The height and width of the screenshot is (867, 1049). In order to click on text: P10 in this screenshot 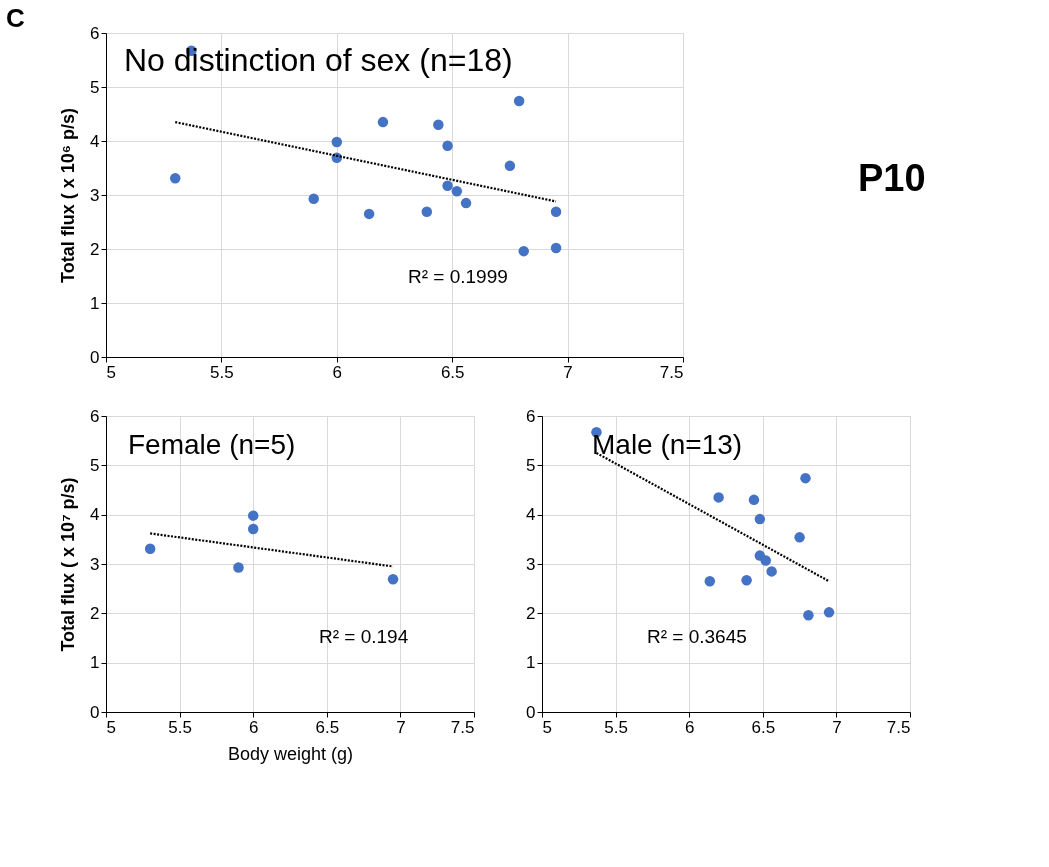, I will do `click(892, 178)`.